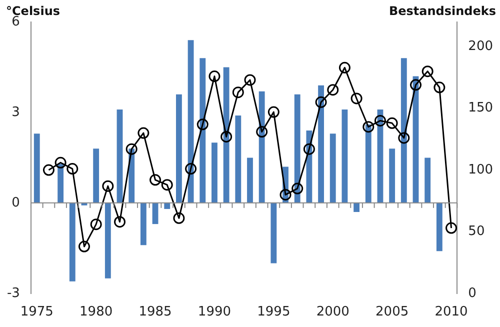 This screenshot has height=327, width=500. What do you see at coordinates (215, 312) in the screenshot?
I see `x-tick-label: 1990` at bounding box center [215, 312].